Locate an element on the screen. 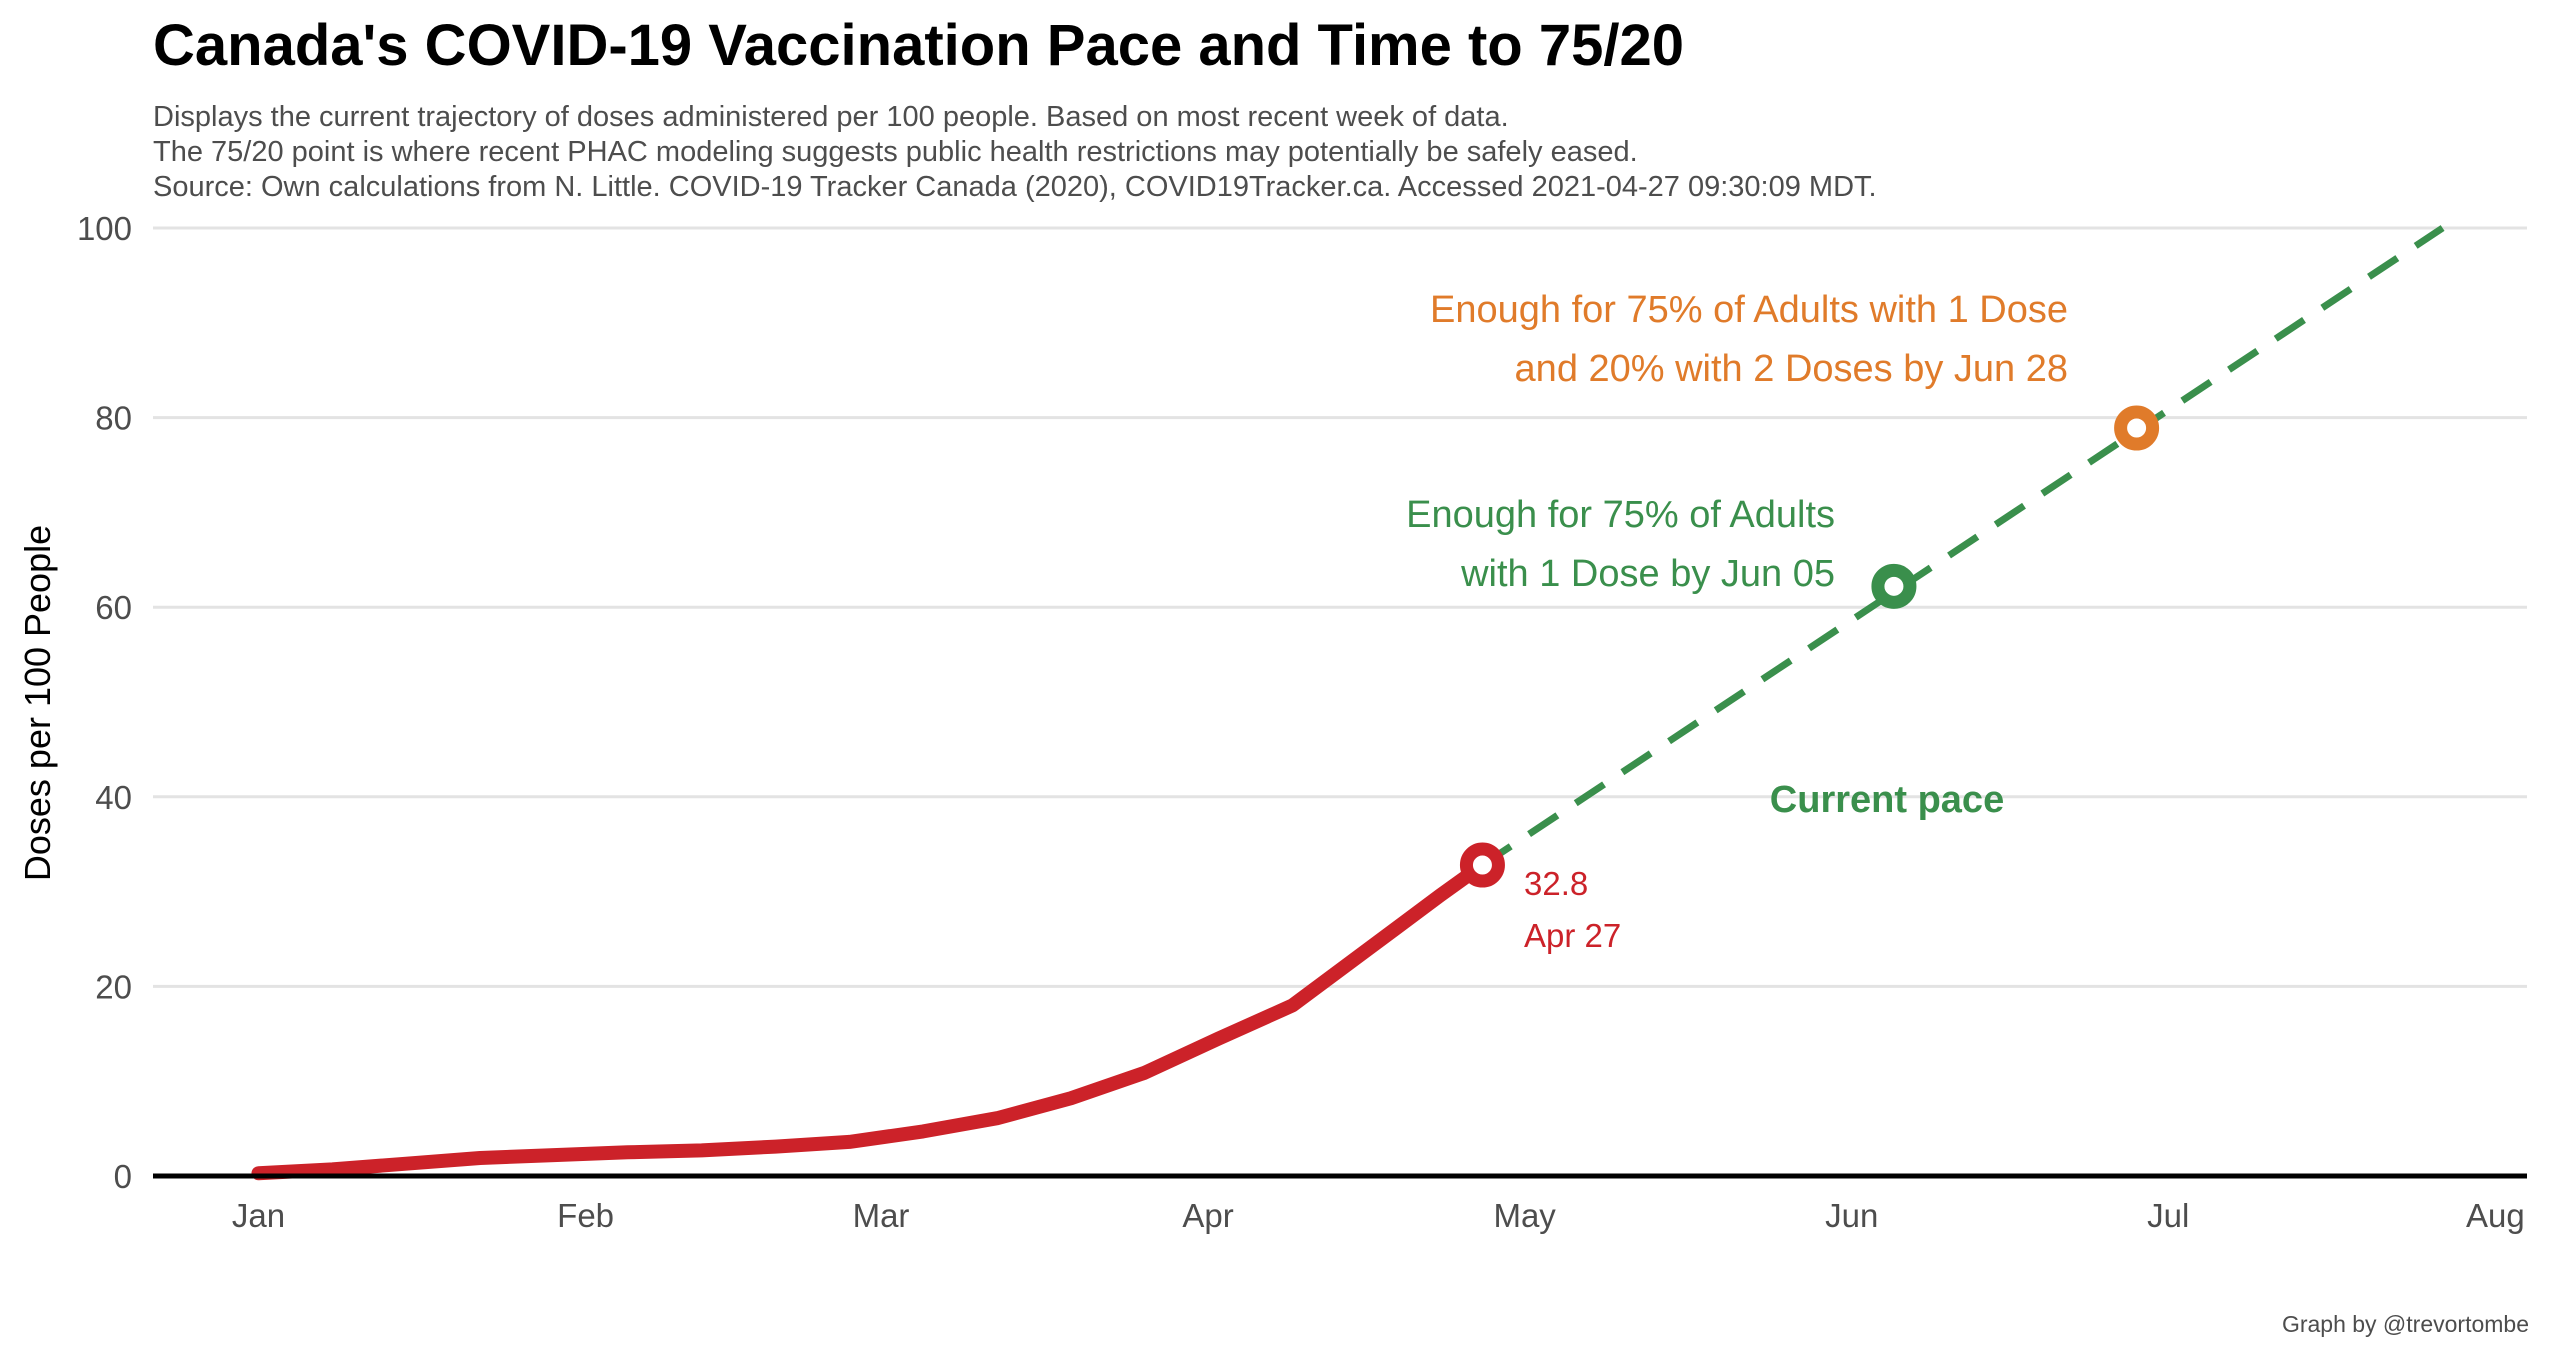 Image resolution: width=2550 pixels, height=1350 pixels. y-tick-20: 20 is located at coordinates (113, 986).